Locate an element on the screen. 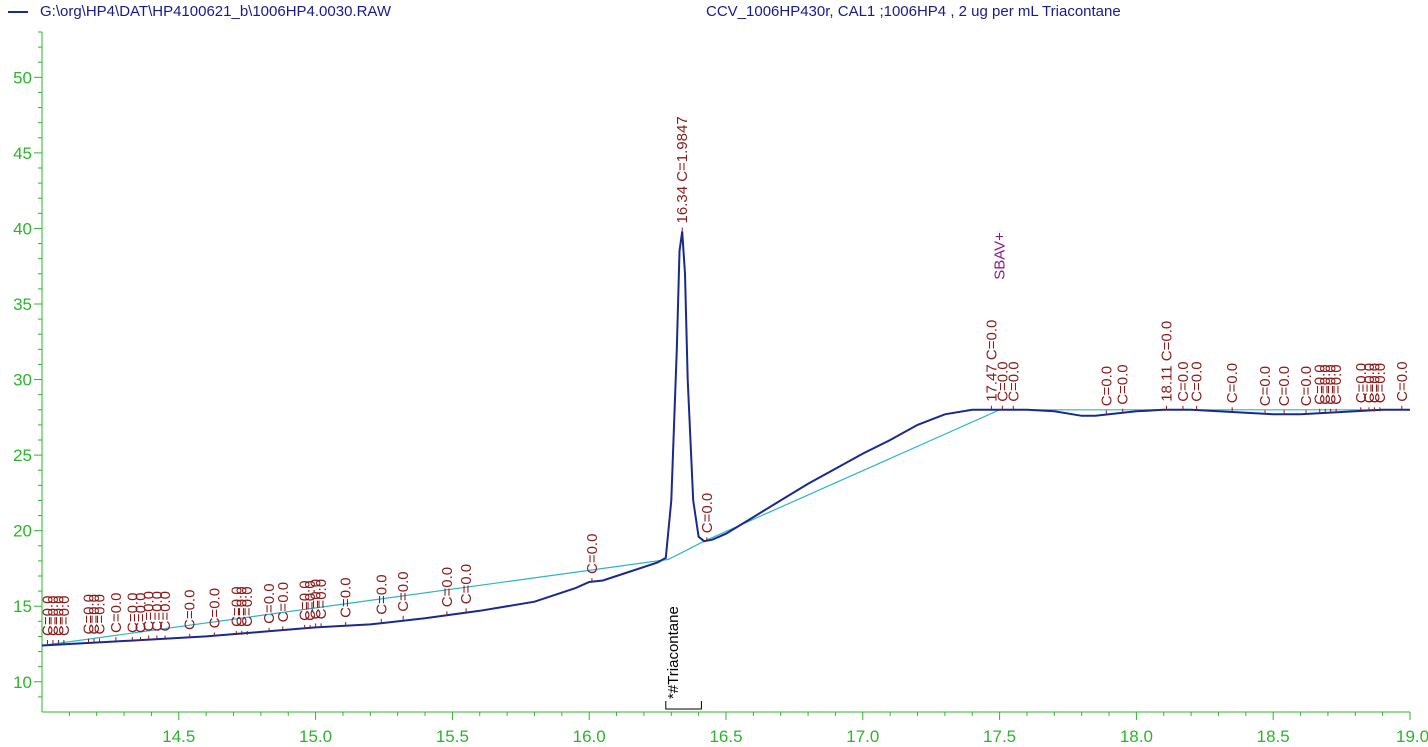 This screenshot has height=747, width=1428. y-tick-label: 30 is located at coordinates (22, 380).